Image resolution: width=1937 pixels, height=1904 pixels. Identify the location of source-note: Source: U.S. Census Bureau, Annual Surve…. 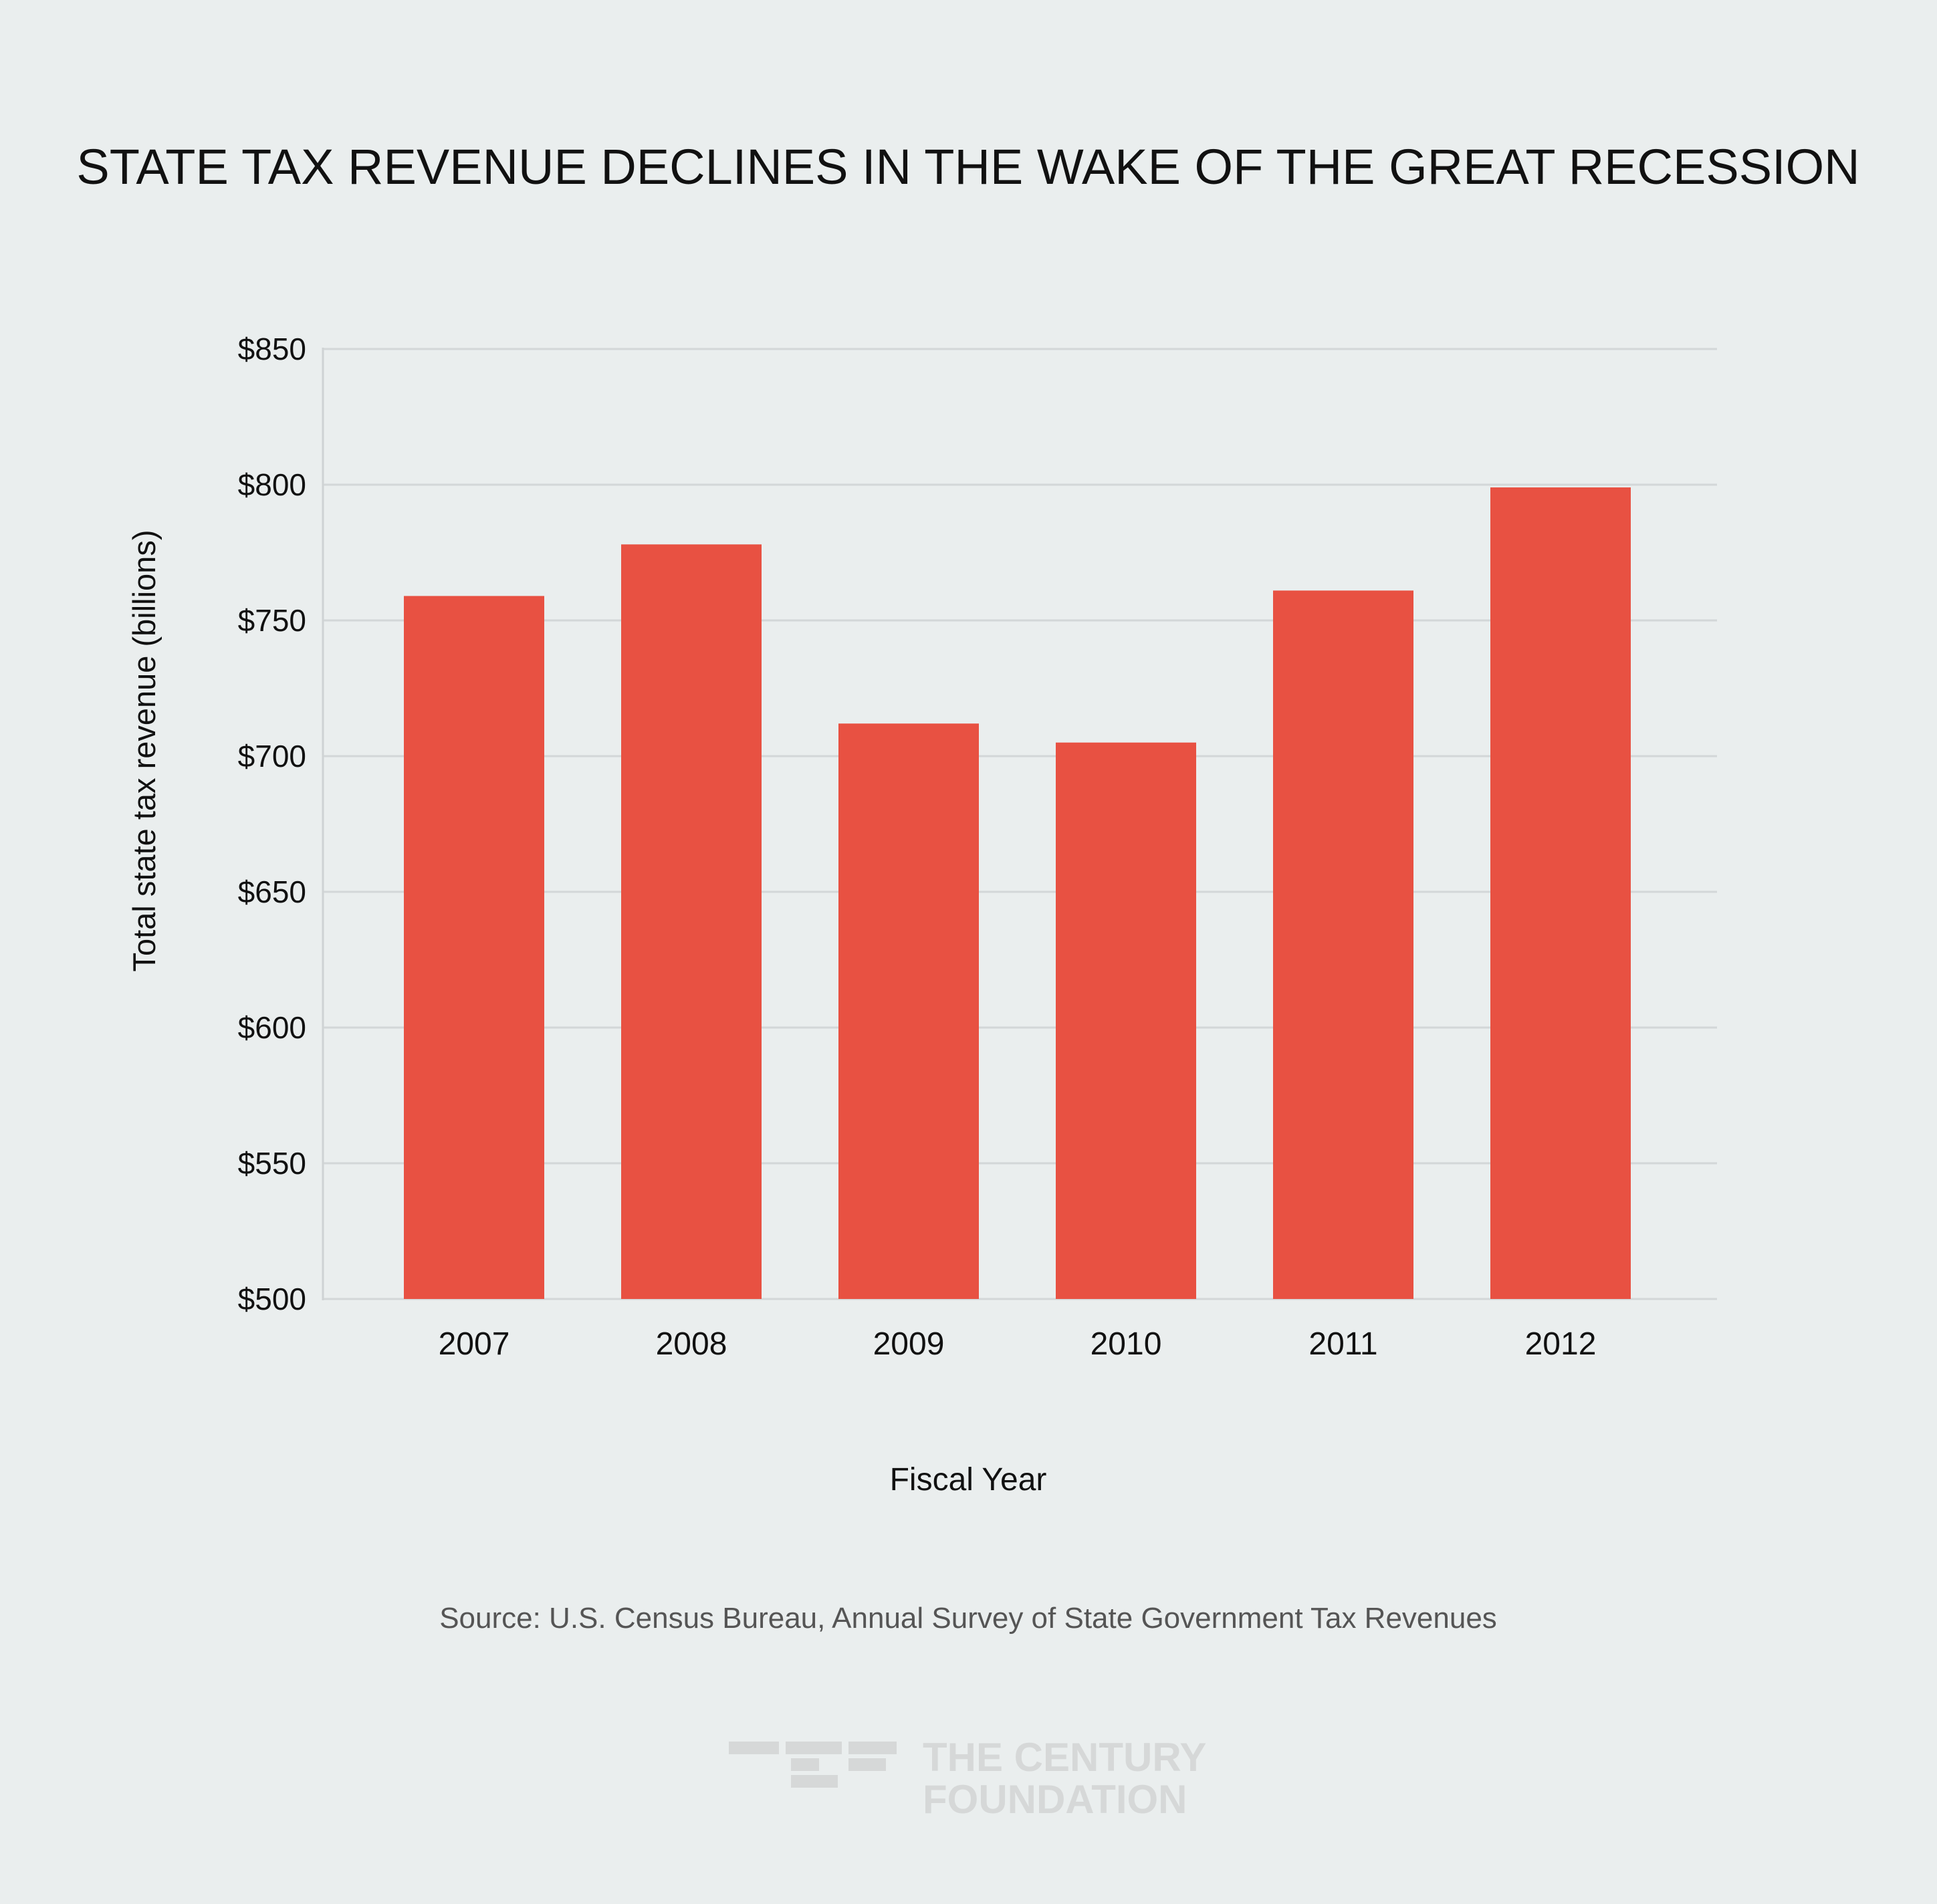
(968, 1618).